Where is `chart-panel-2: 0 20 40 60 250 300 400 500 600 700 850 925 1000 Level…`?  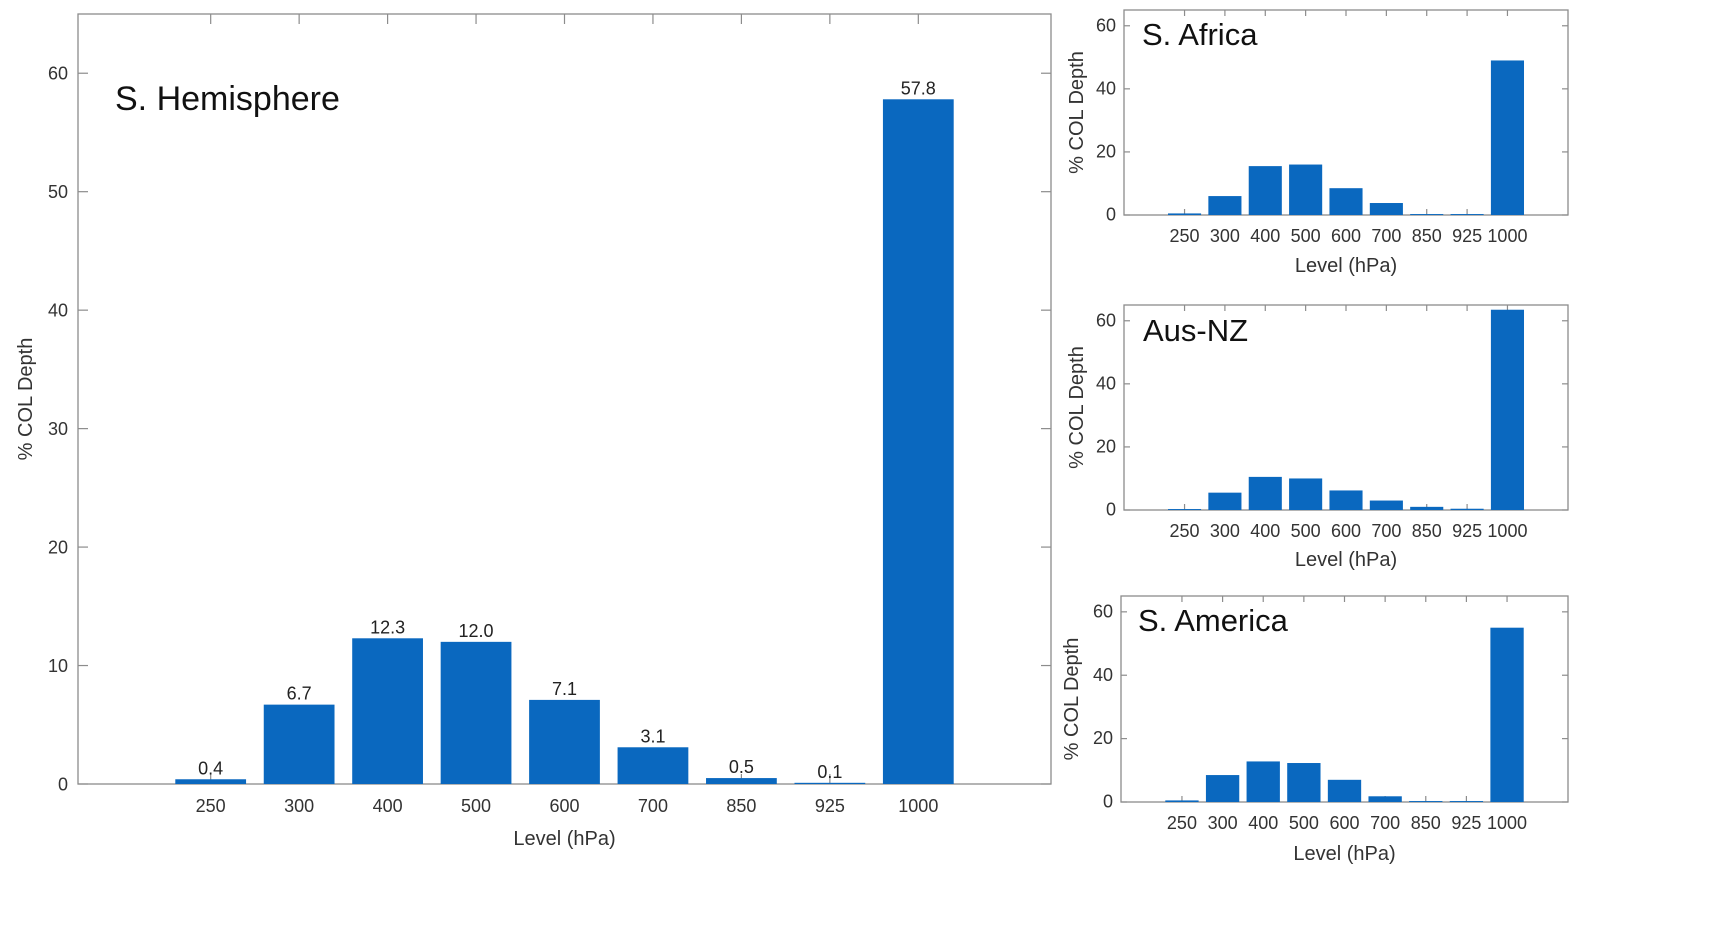 chart-panel-2: 0 20 40 60 250 300 400 500 600 700 850 925 1000 Level… is located at coordinates (1317, 143).